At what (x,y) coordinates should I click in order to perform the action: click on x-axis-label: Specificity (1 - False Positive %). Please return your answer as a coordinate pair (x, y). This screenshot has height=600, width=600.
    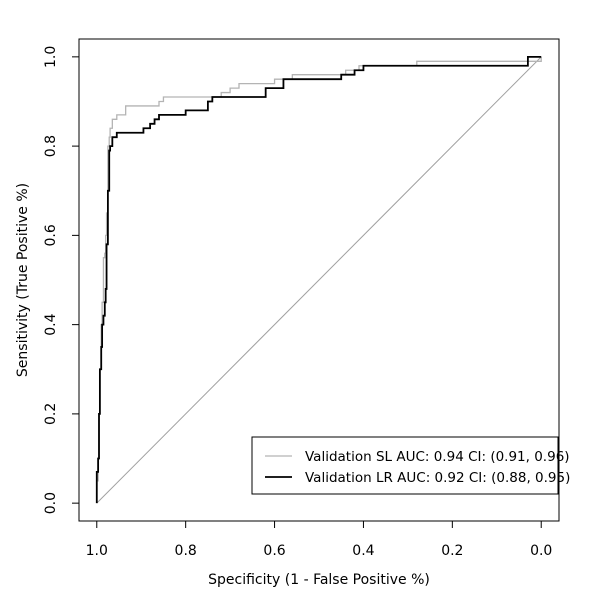
    Looking at the image, I should click on (319, 580).